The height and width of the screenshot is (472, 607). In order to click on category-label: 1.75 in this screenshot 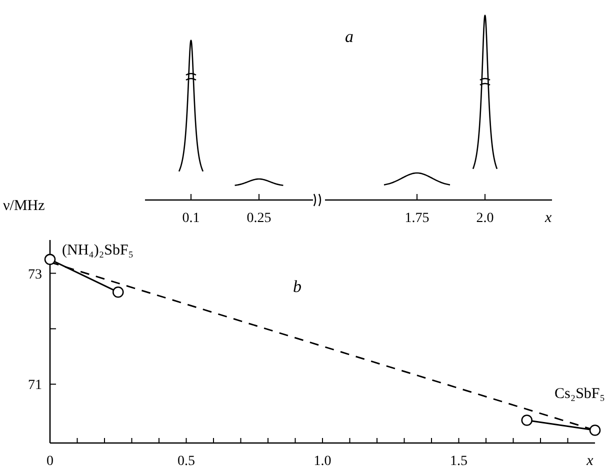, I will do `click(417, 218)`.